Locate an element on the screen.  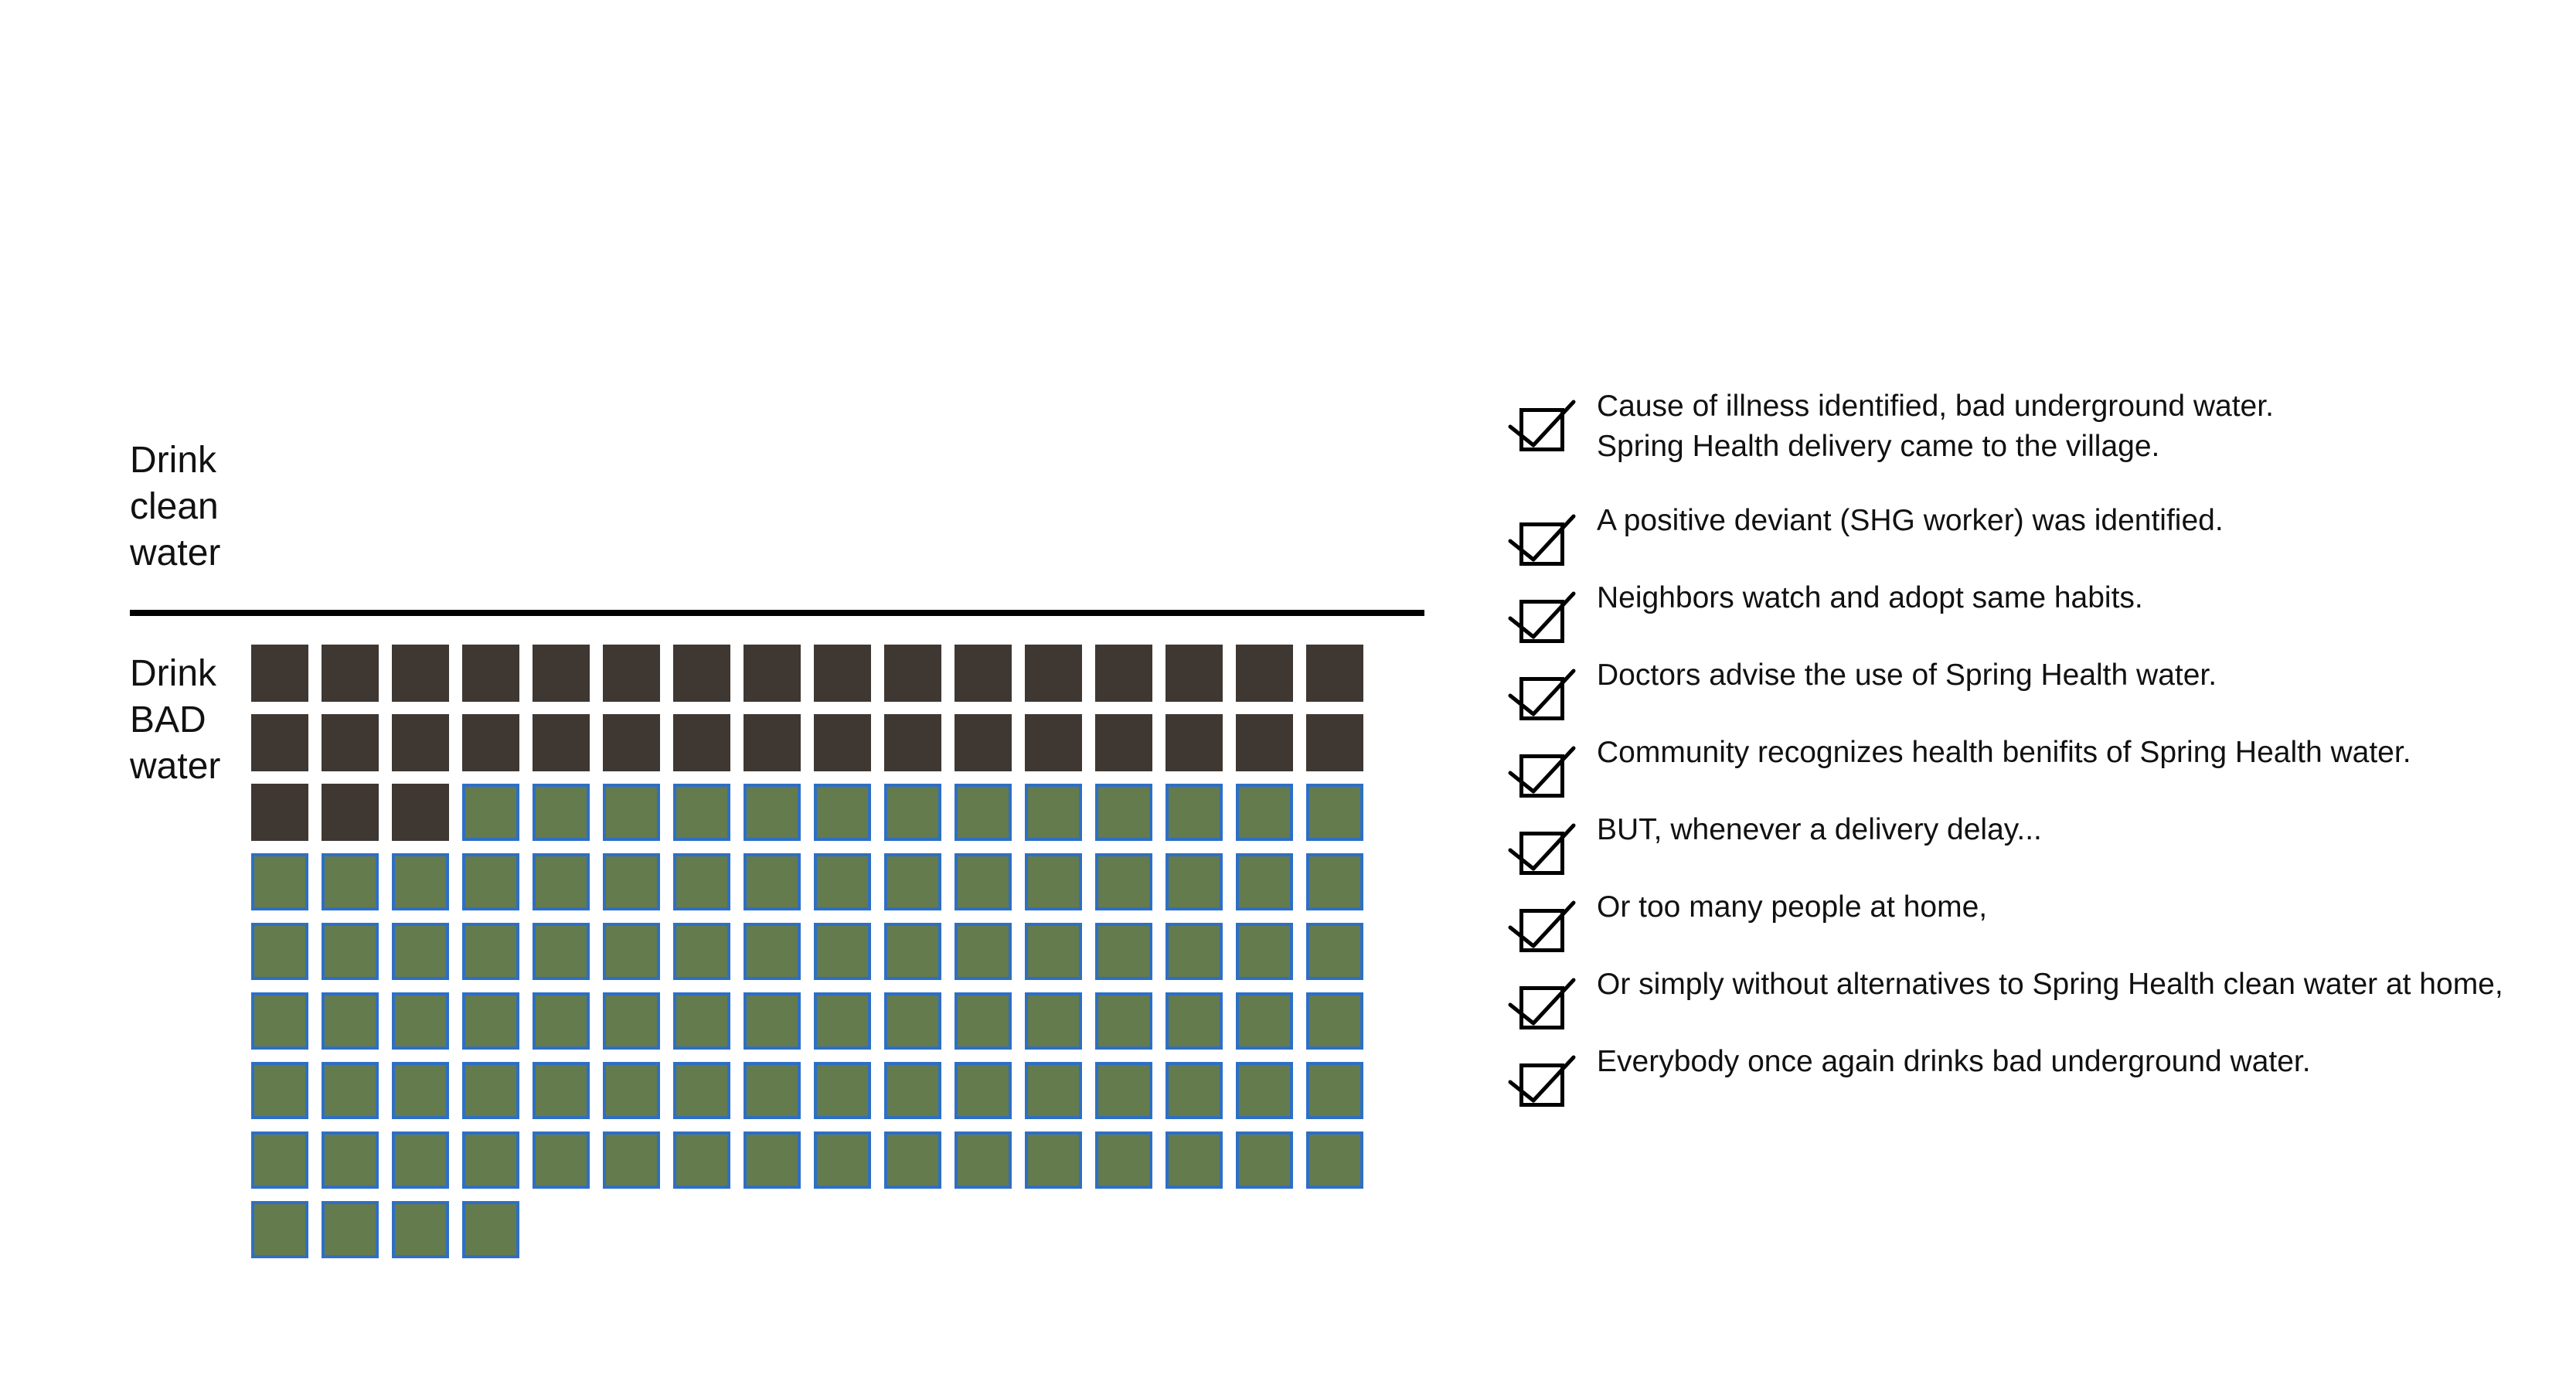
checklist-item-text: Or too many people at home, is located at coordinates (1792, 907).